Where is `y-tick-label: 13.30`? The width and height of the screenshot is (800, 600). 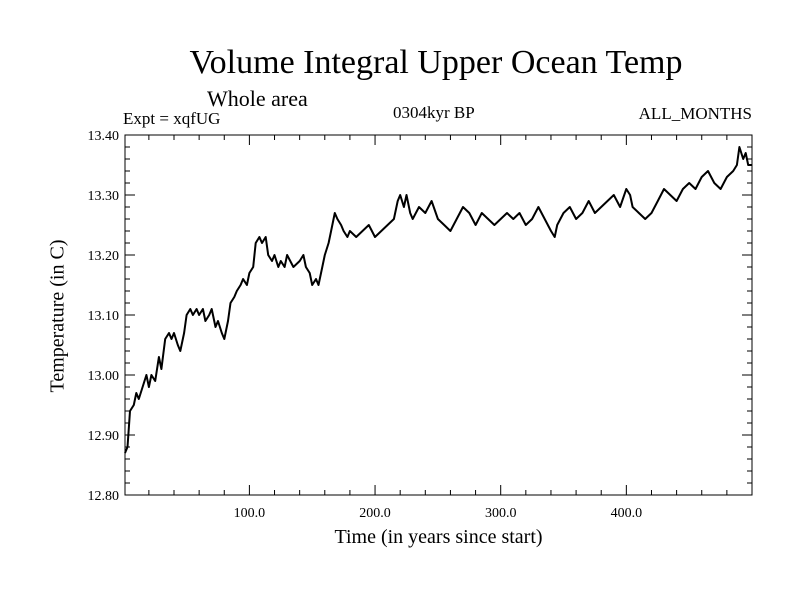
y-tick-label: 13.30 is located at coordinates (104, 196).